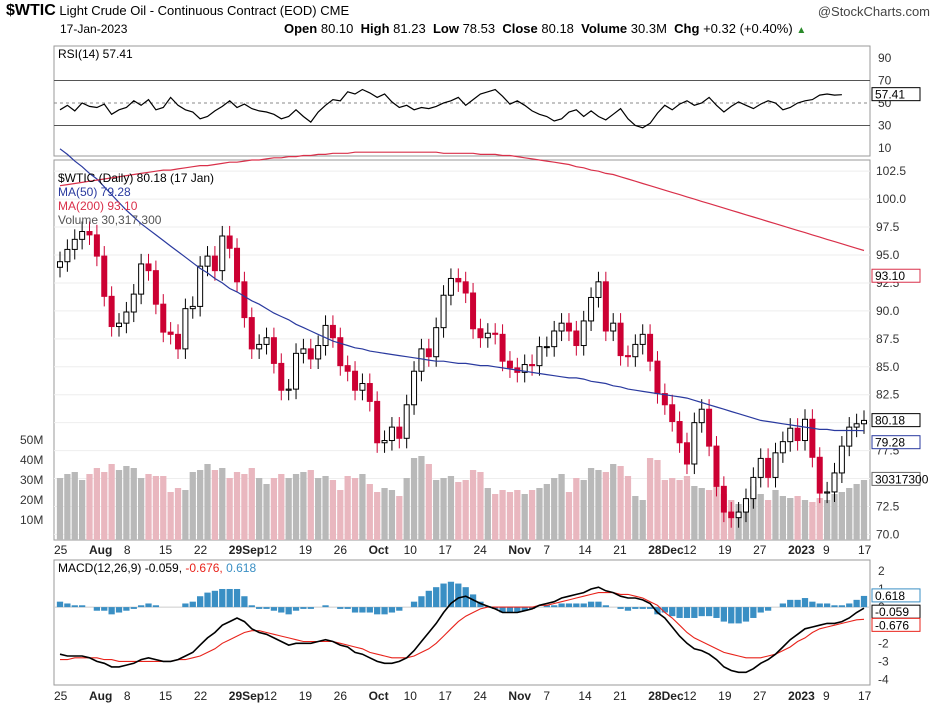 The height and width of the screenshot is (710, 936). I want to click on macd-line, so click(462, 630).